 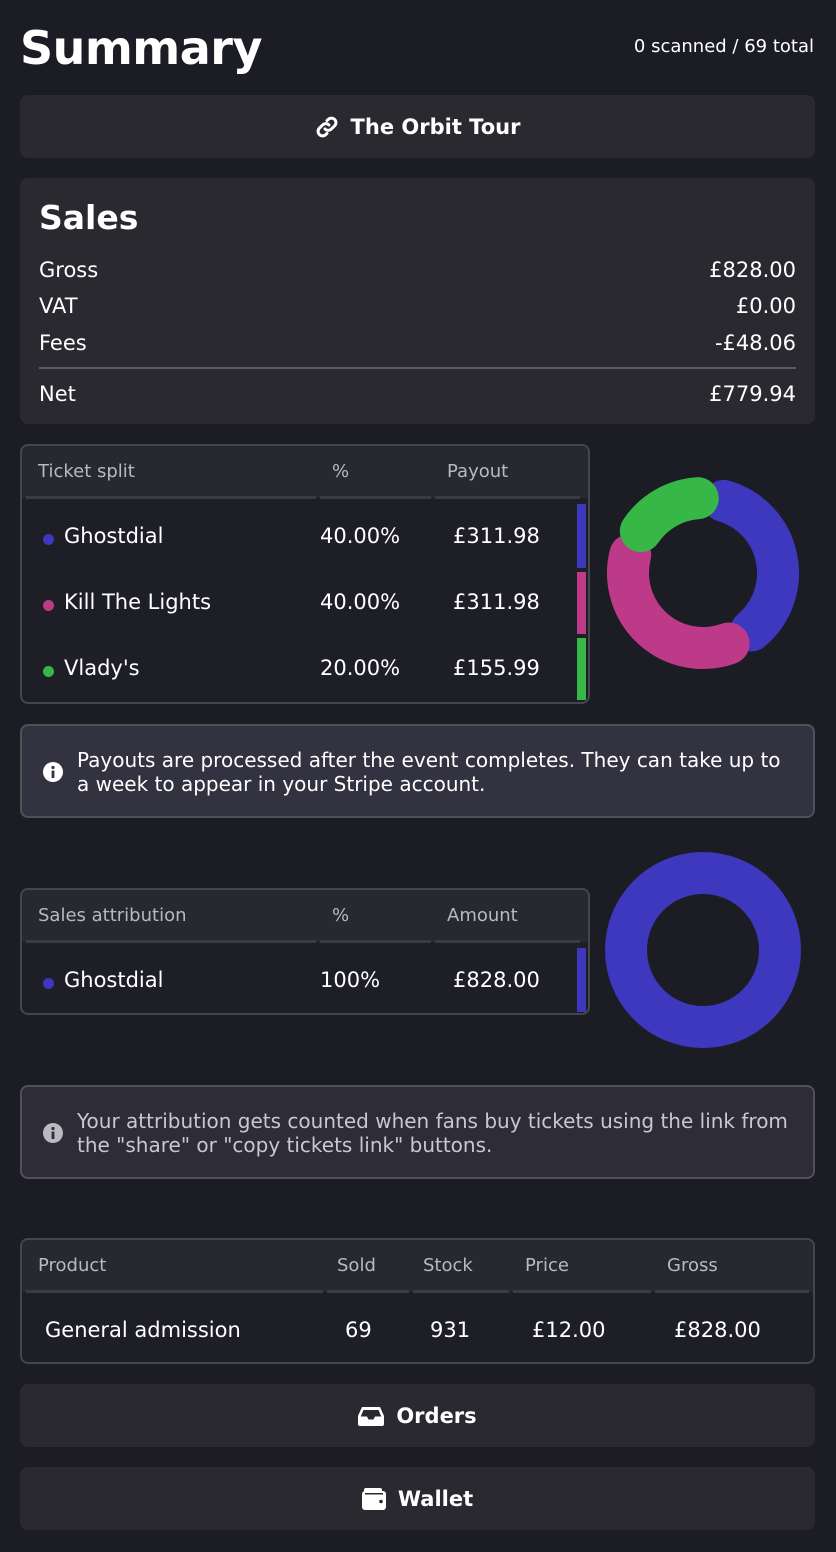 What do you see at coordinates (435, 126) in the screenshot?
I see `event-link-label: The Orbit Tour` at bounding box center [435, 126].